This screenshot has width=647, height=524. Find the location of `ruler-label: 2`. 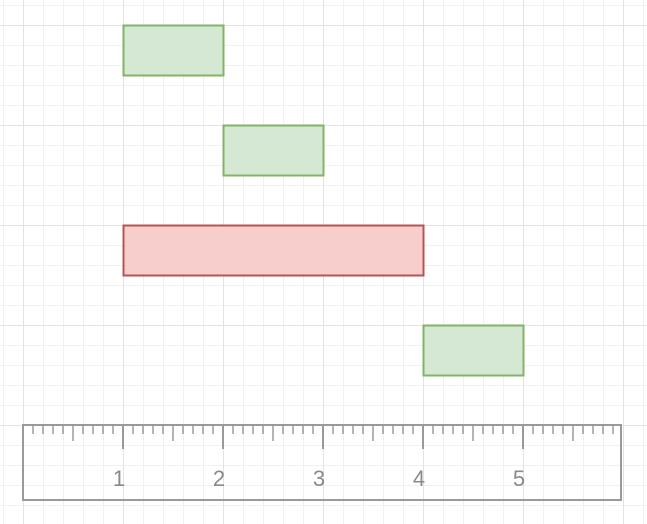

ruler-label: 2 is located at coordinates (219, 478).